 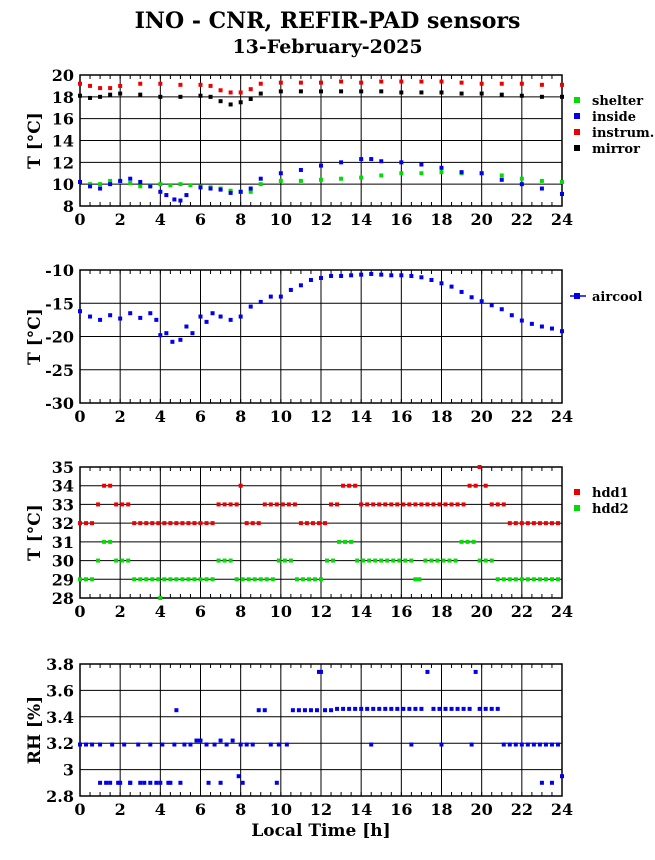 What do you see at coordinates (361, 809) in the screenshot?
I see `x-tick-label: 14` at bounding box center [361, 809].